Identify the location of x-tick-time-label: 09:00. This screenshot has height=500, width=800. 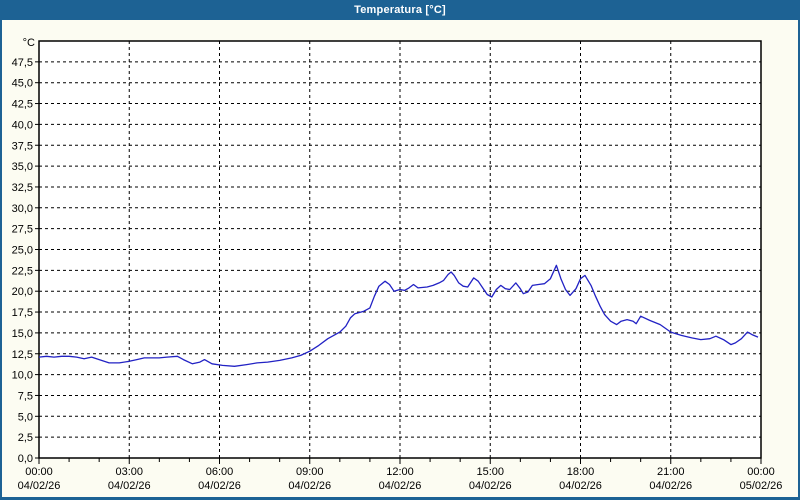
(310, 472).